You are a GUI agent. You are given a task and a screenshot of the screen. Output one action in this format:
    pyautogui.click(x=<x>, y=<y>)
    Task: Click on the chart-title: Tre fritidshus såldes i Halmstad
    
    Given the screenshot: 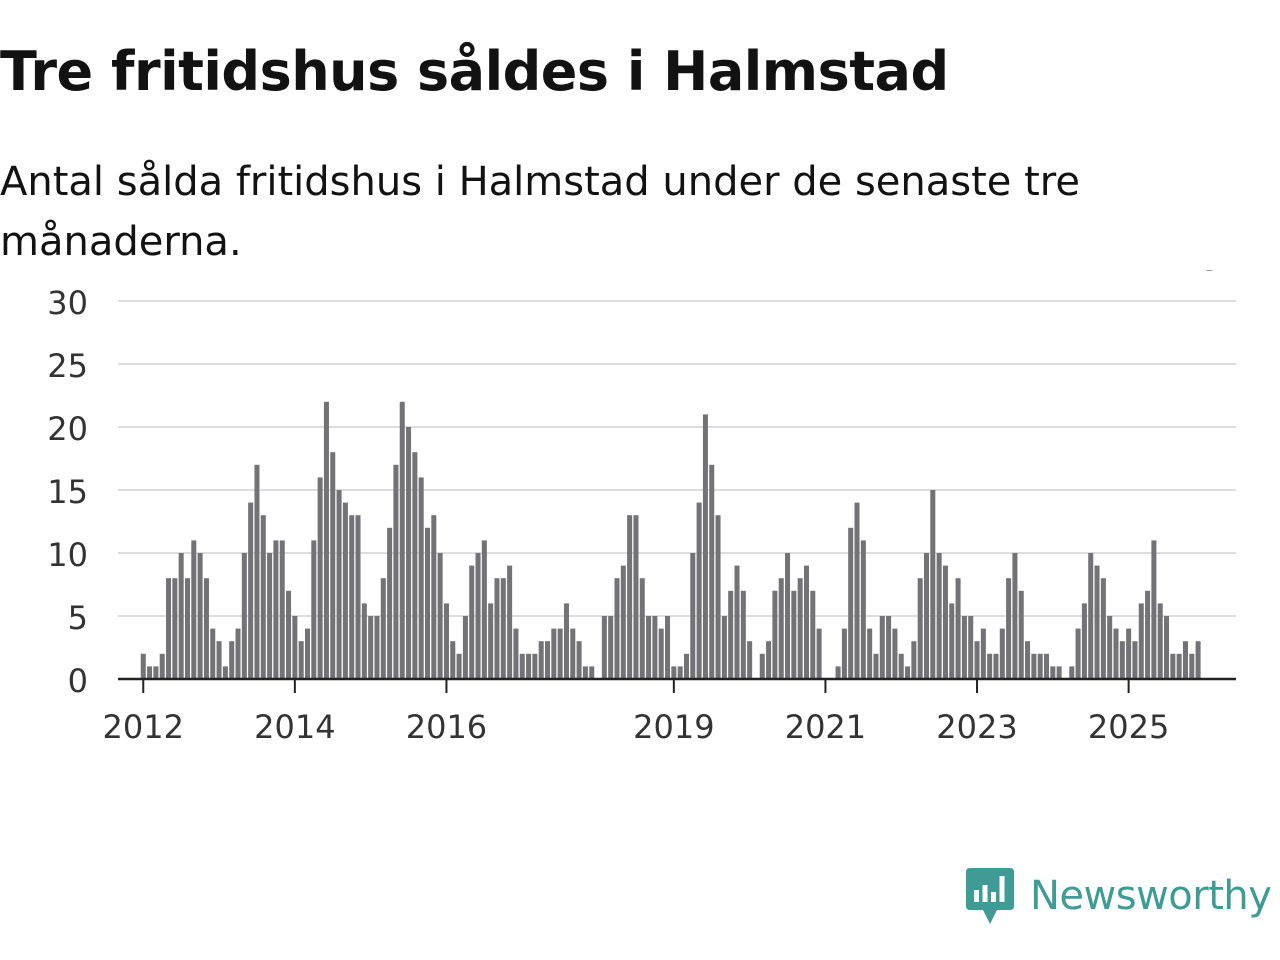 What is the action you would take?
    pyautogui.click(x=474, y=71)
    